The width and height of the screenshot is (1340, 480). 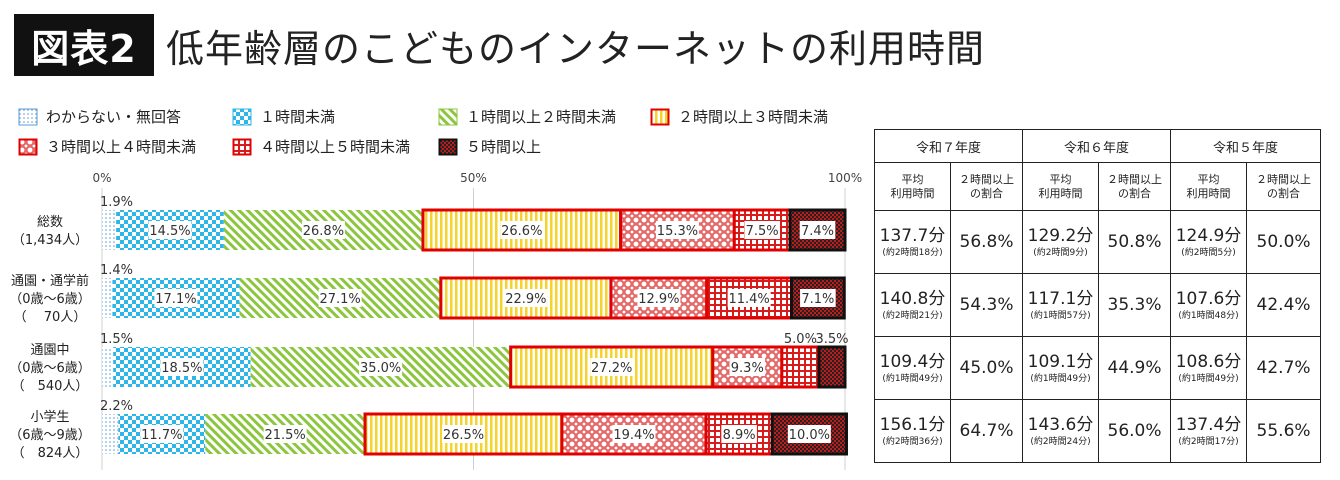 What do you see at coordinates (817, 231) in the screenshot?
I see `data-label: 7.4%` at bounding box center [817, 231].